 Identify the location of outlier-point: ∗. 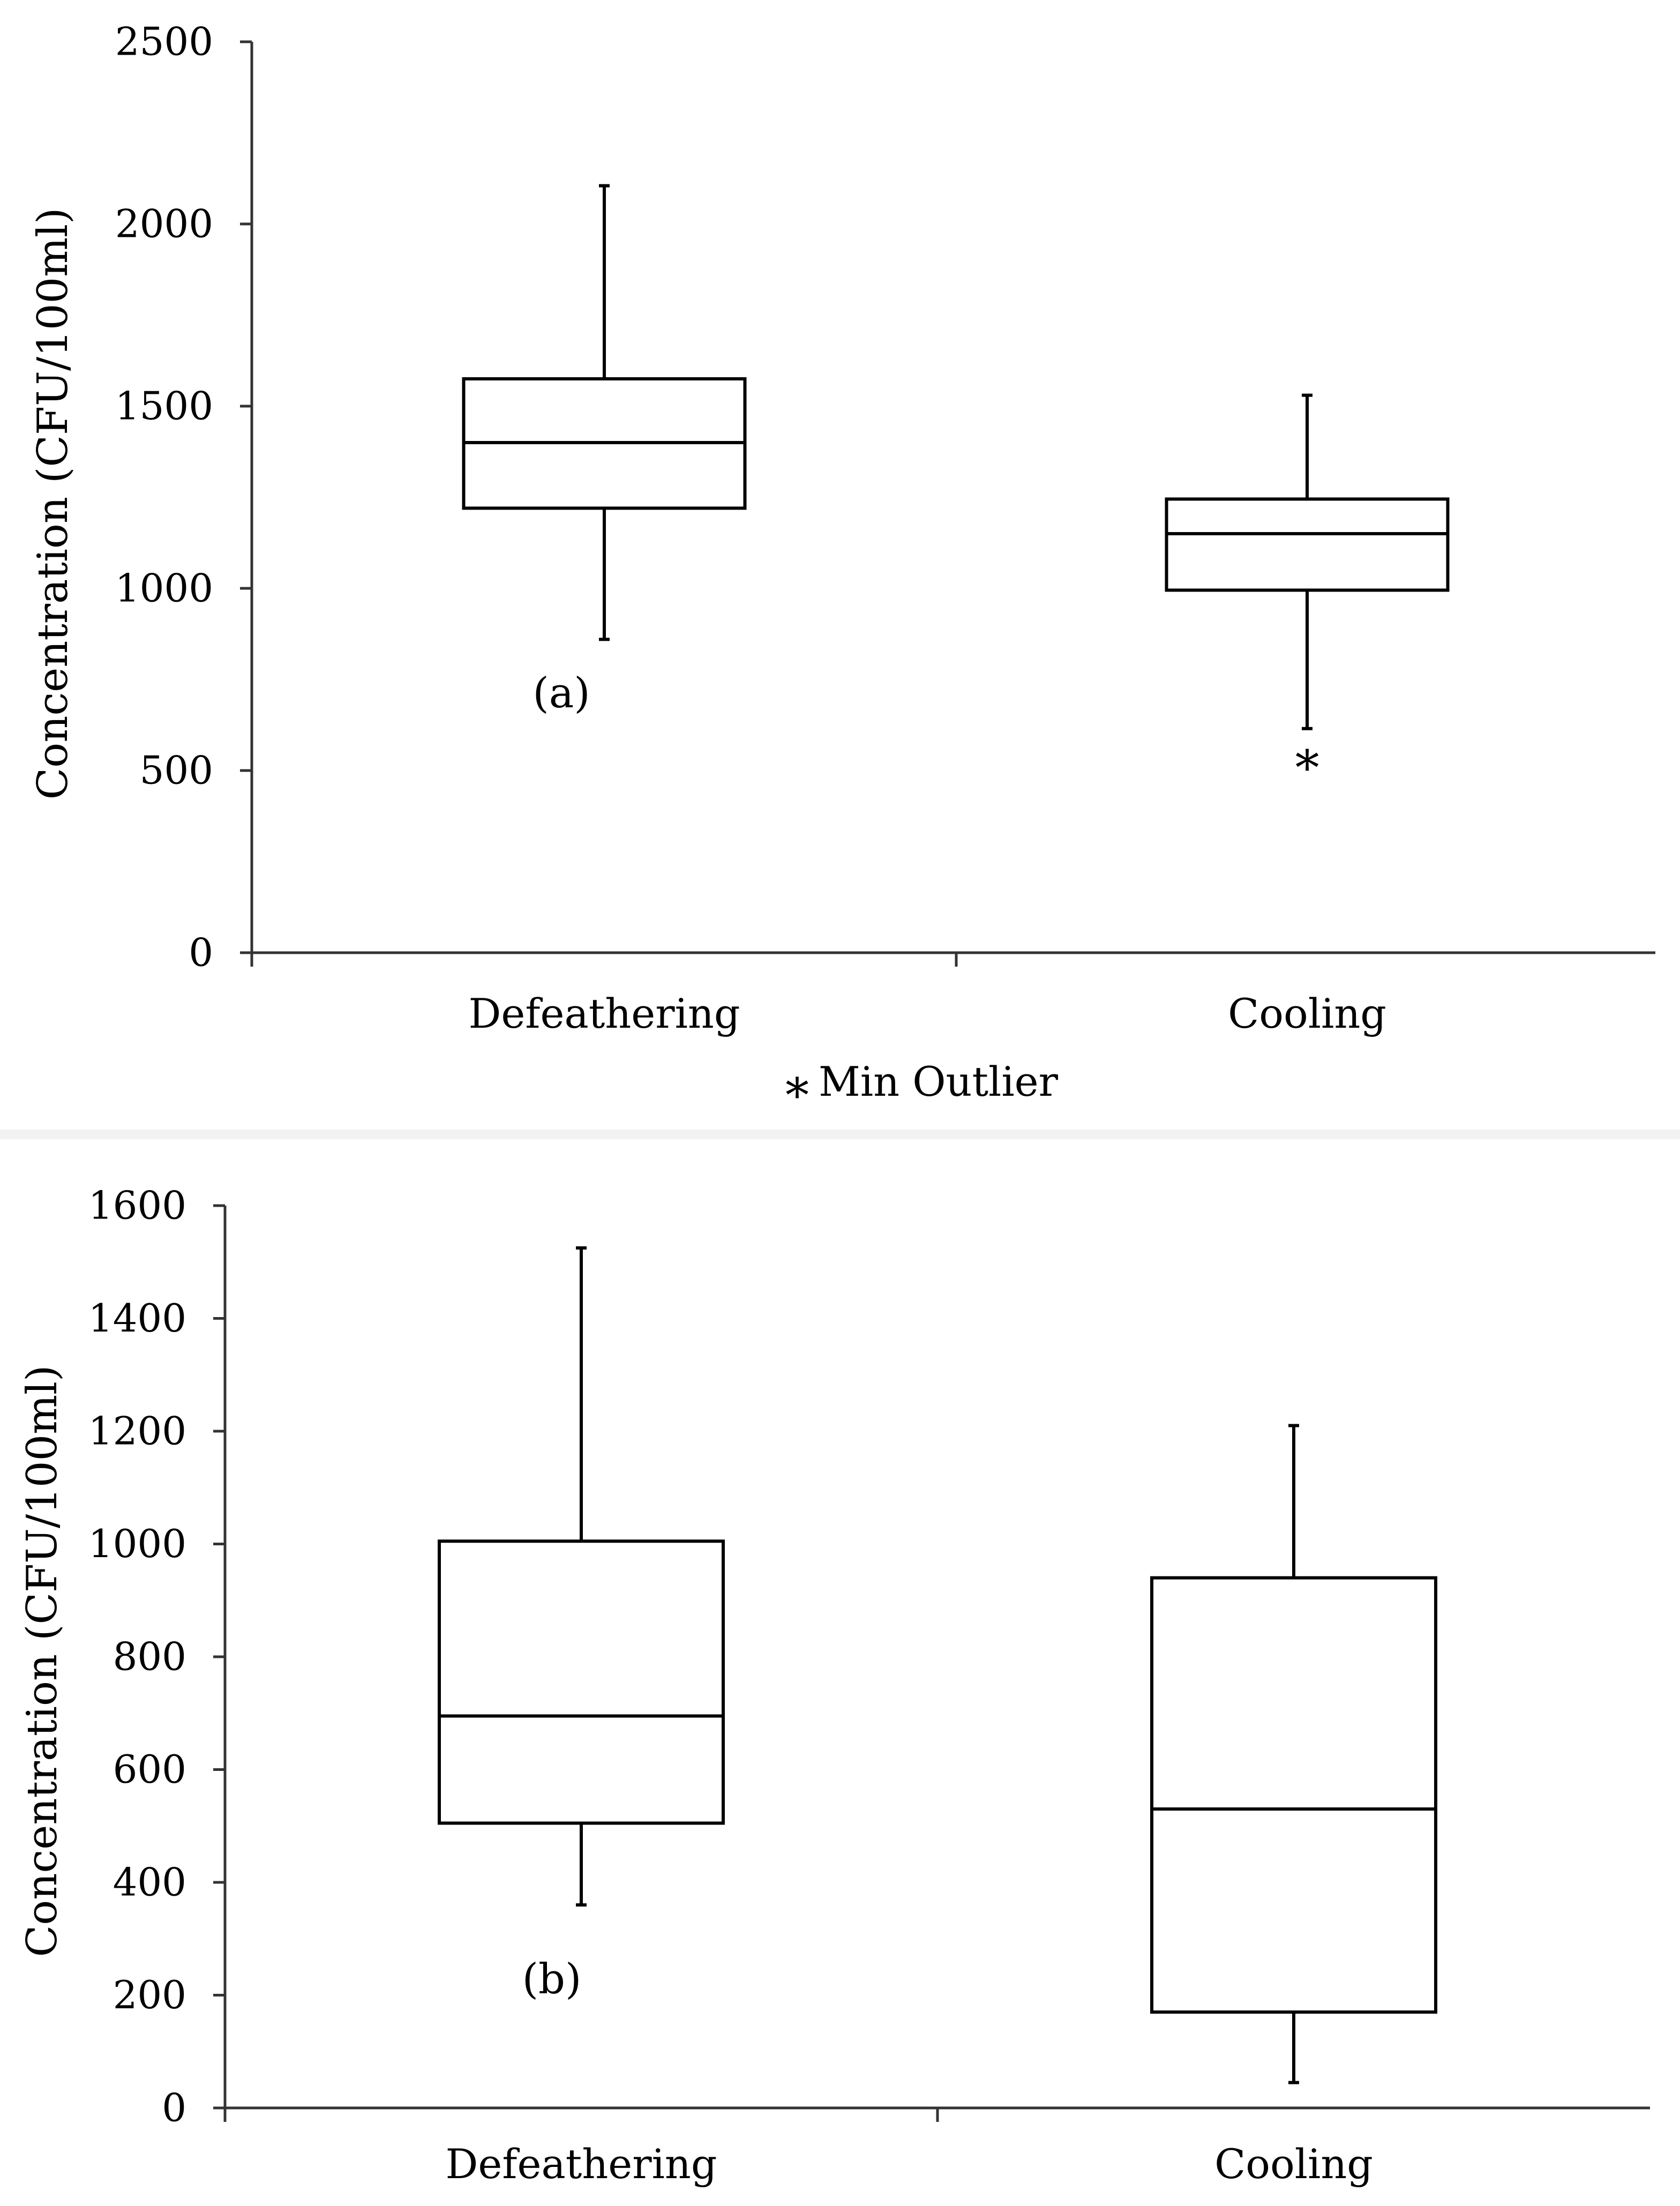
(1307, 758).